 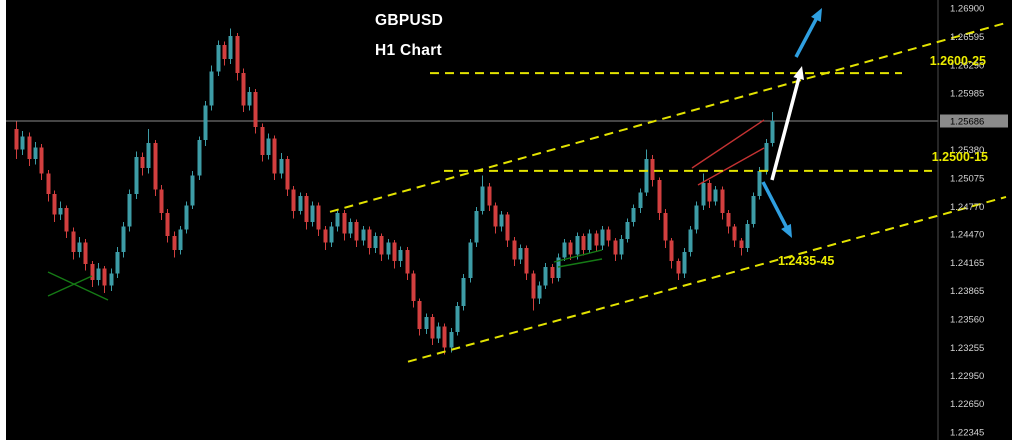 I want to click on breakout-up-blue-arrow-shaft, so click(x=806, y=37).